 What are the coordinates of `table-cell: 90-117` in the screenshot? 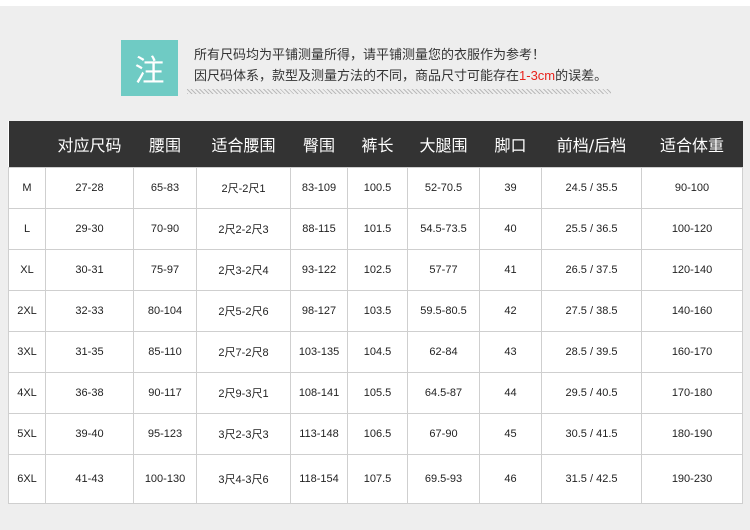 It's located at (165, 393).